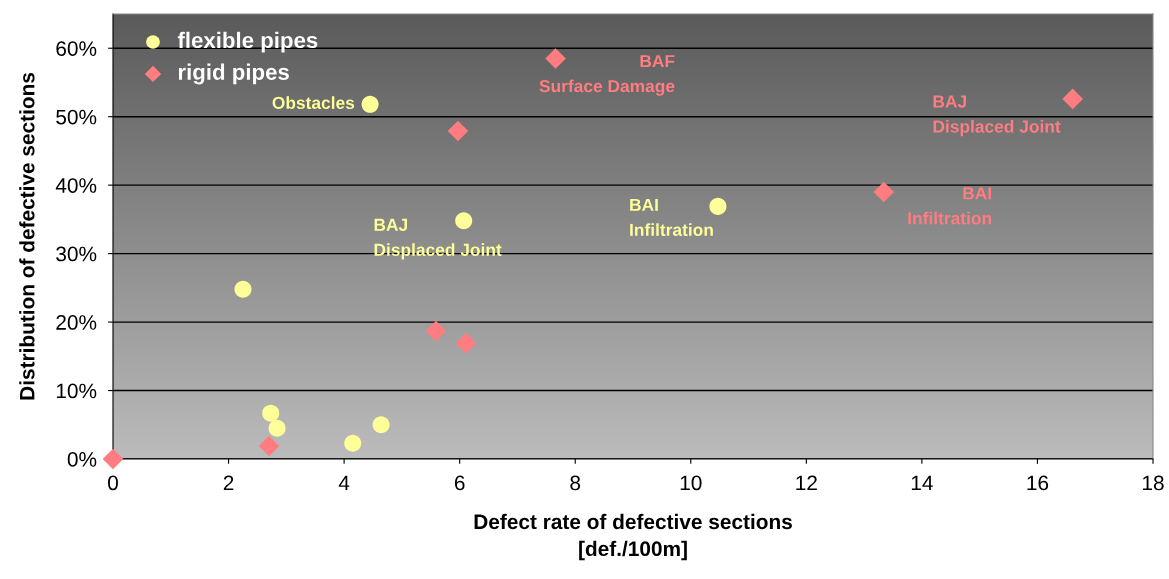  What do you see at coordinates (997, 116) in the screenshot?
I see `annotation: BAJ Displaced Joint` at bounding box center [997, 116].